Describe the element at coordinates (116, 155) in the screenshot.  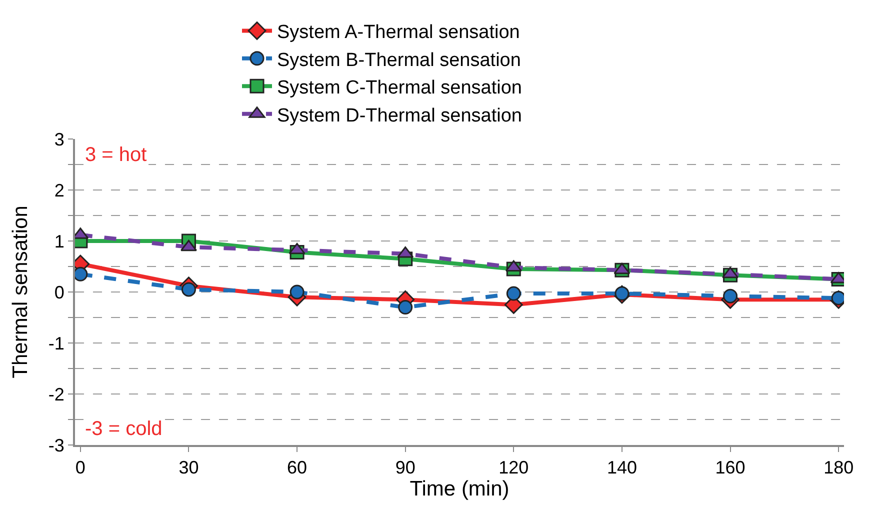
I see `annotation: 3 = hot` at that location.